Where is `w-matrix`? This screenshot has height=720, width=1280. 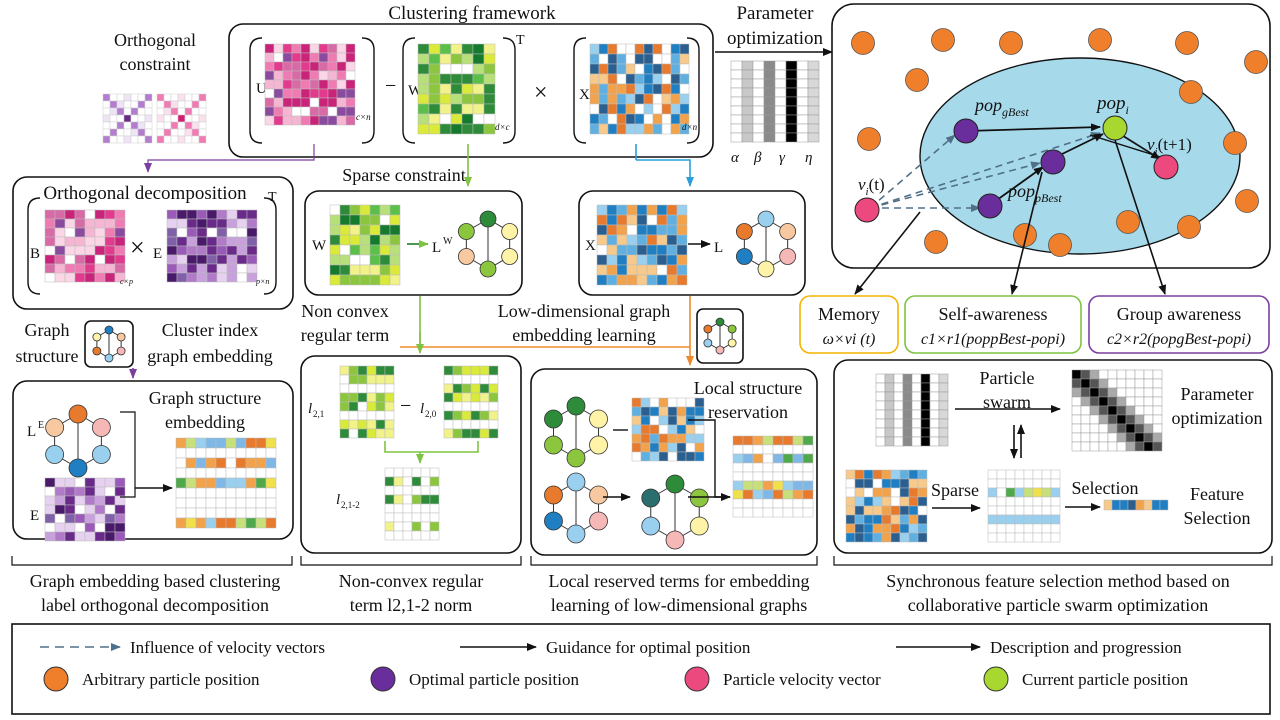
w-matrix is located at coordinates (456, 89).